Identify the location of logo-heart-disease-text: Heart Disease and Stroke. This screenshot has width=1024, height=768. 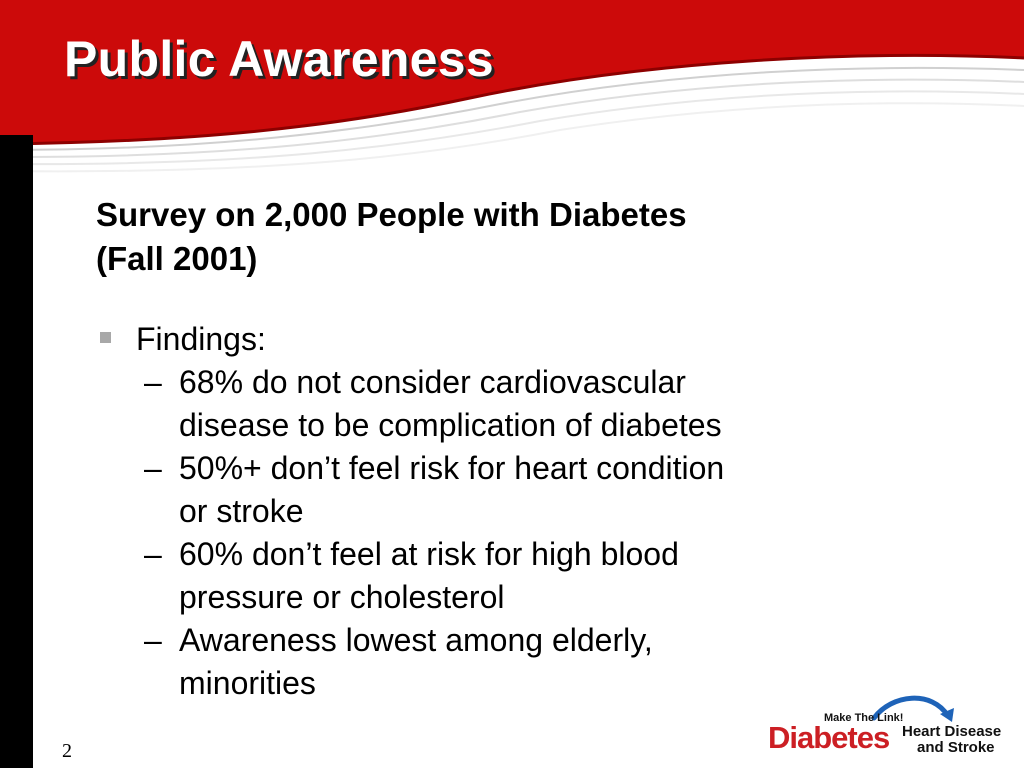
(951, 740).